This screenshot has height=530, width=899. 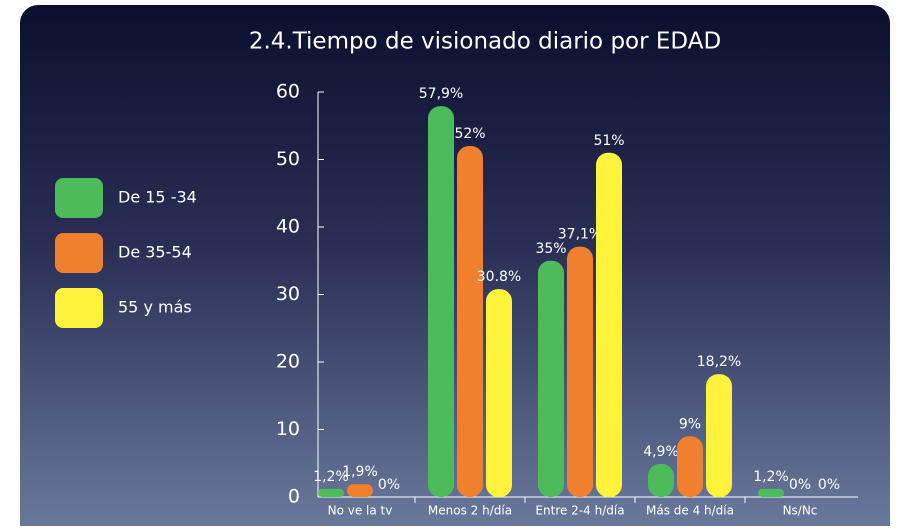 What do you see at coordinates (800, 511) in the screenshot?
I see `x-tick-label: Ns/Nc` at bounding box center [800, 511].